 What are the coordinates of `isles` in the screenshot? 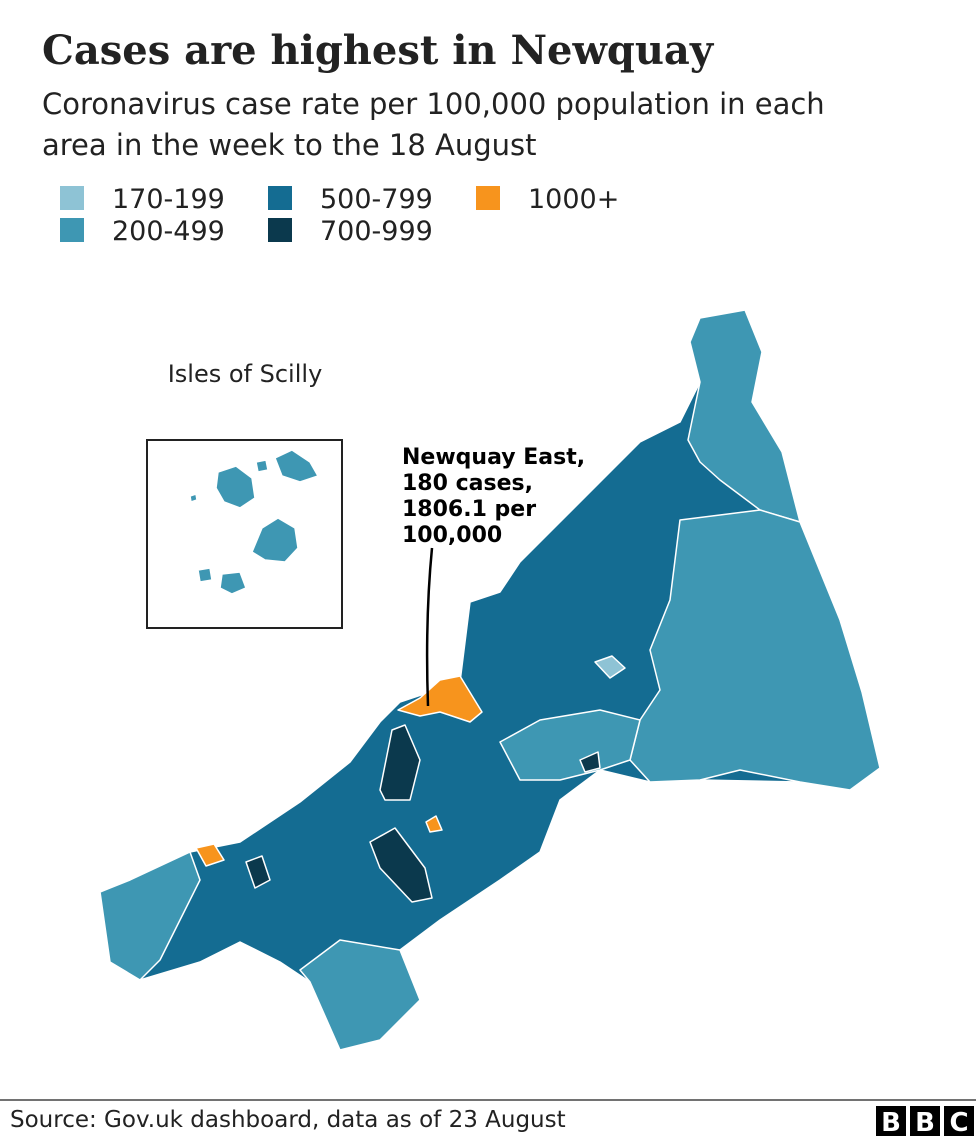 It's located at (254, 522).